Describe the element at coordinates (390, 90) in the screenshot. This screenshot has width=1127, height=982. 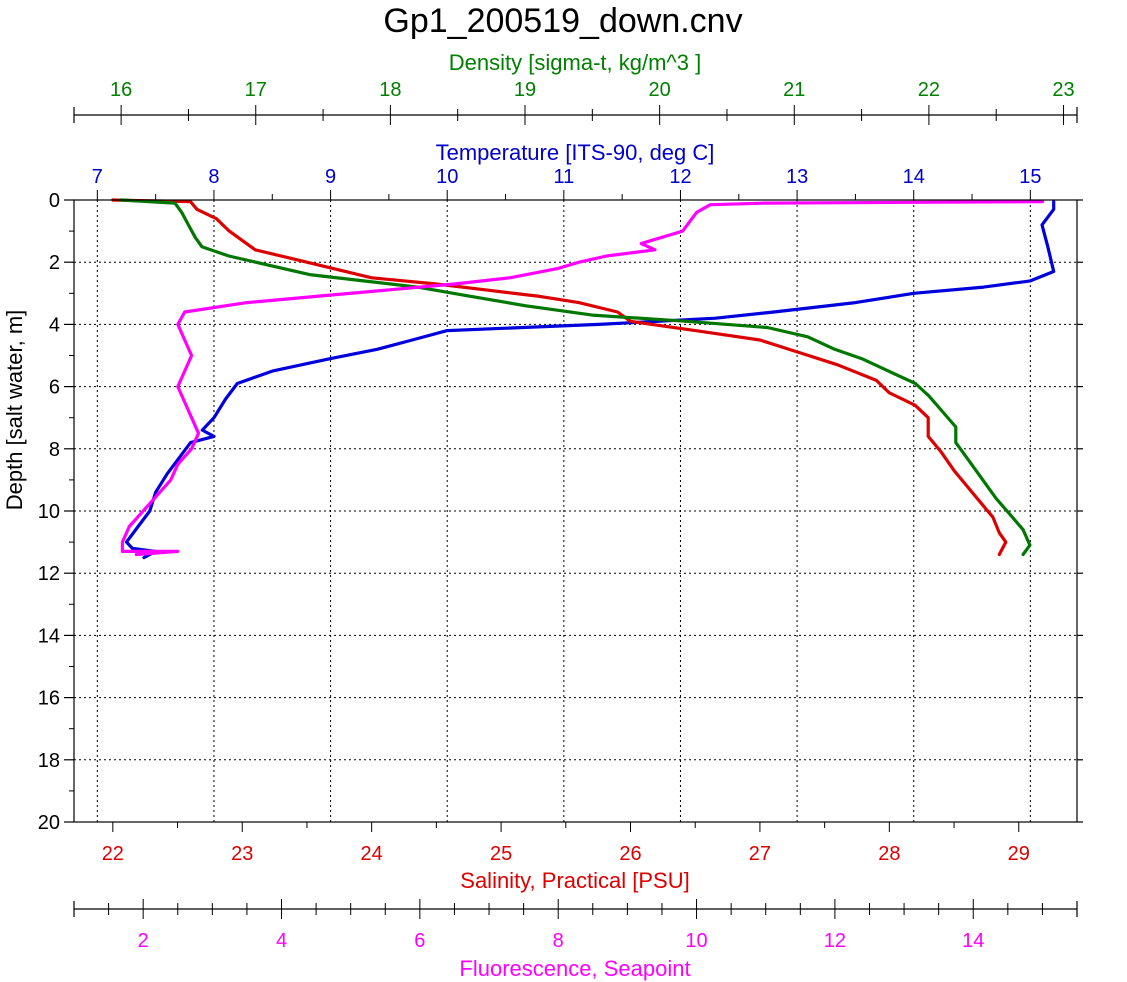
I see `density-tick-label: 18` at that location.